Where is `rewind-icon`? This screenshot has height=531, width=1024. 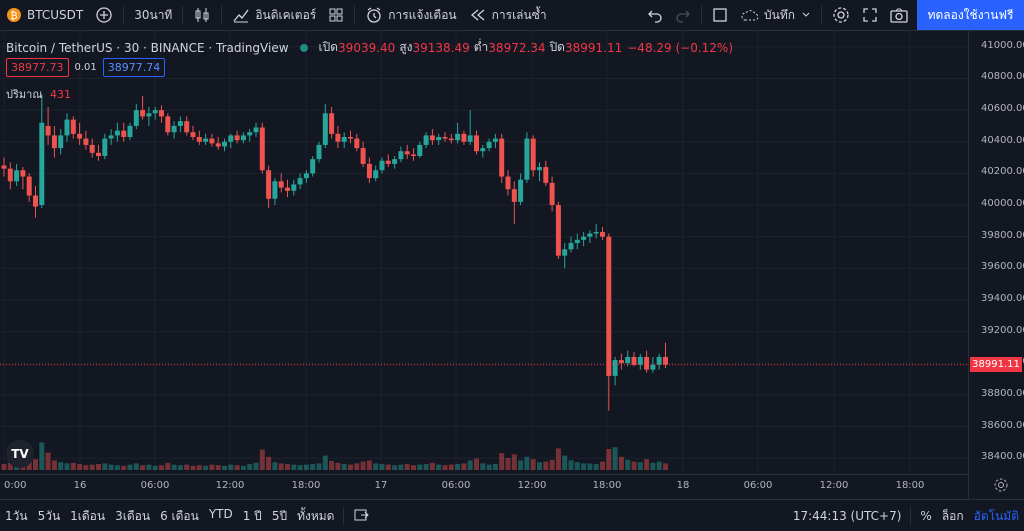 rewind-icon is located at coordinates (478, 15).